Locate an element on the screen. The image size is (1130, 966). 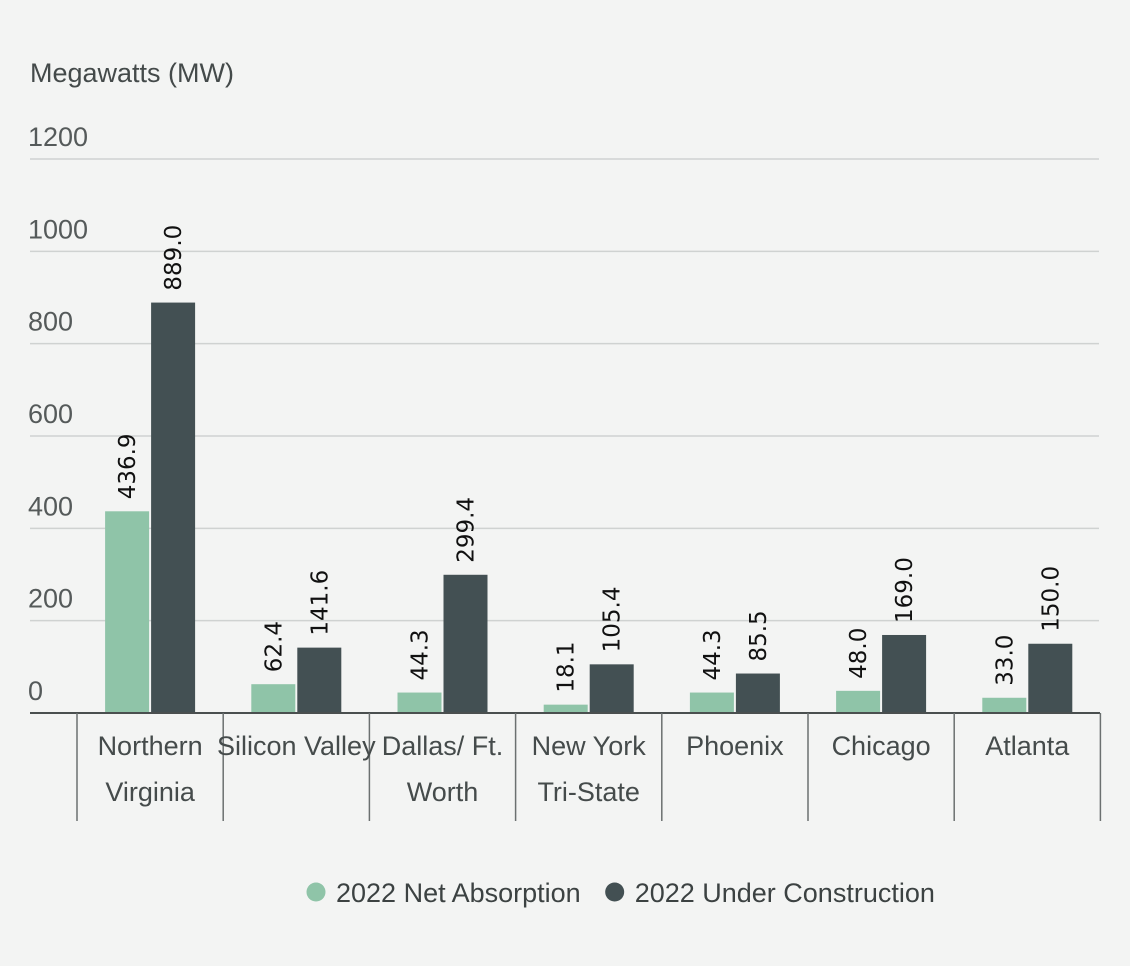
data-label: 436.9 is located at coordinates (128, 466).